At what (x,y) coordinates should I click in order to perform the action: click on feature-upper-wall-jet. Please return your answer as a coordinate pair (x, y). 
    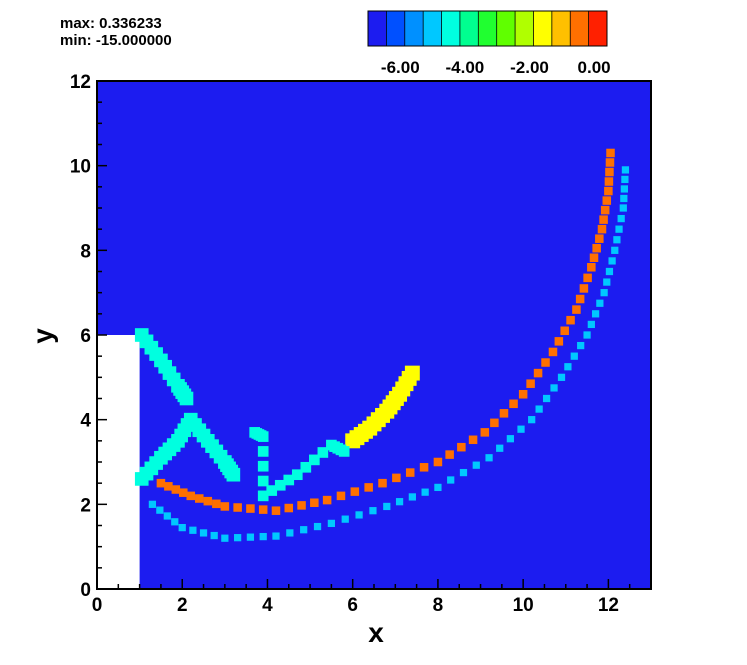
    Looking at the image, I should click on (164, 367).